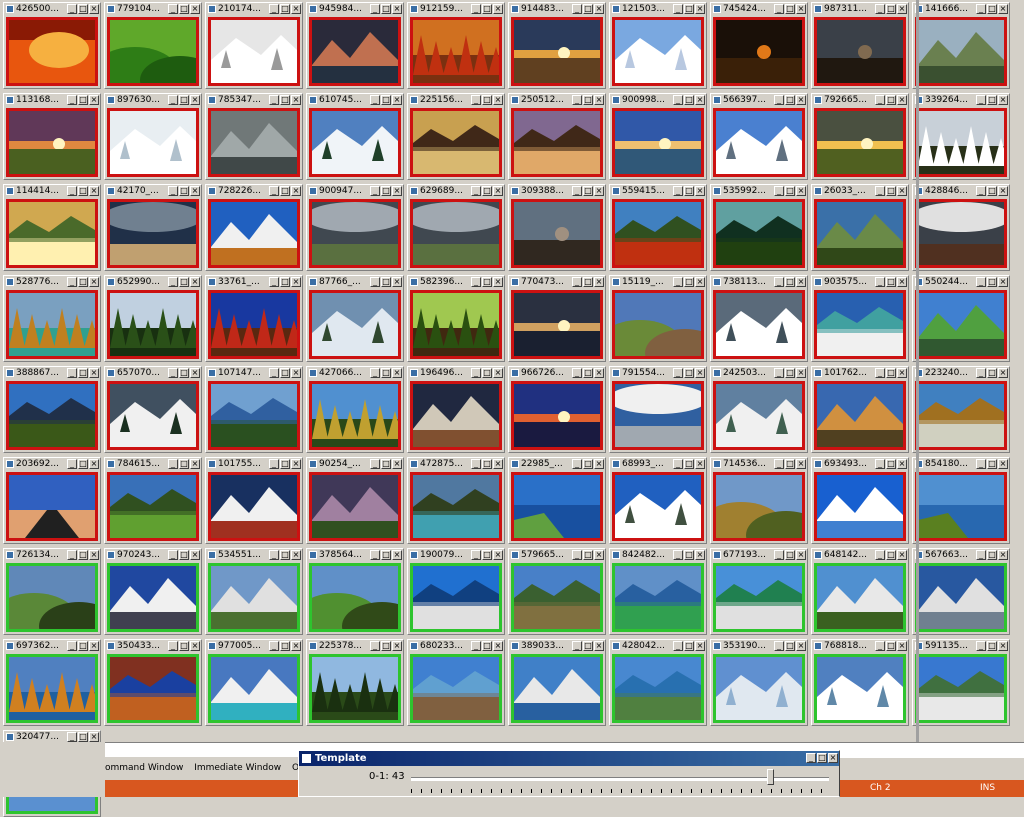 Image resolution: width=1024 pixels, height=817 pixels. What do you see at coordinates (254, 9) in the screenshot?
I see `thumbnail-titlebar: 210174... _ □ ×` at bounding box center [254, 9].